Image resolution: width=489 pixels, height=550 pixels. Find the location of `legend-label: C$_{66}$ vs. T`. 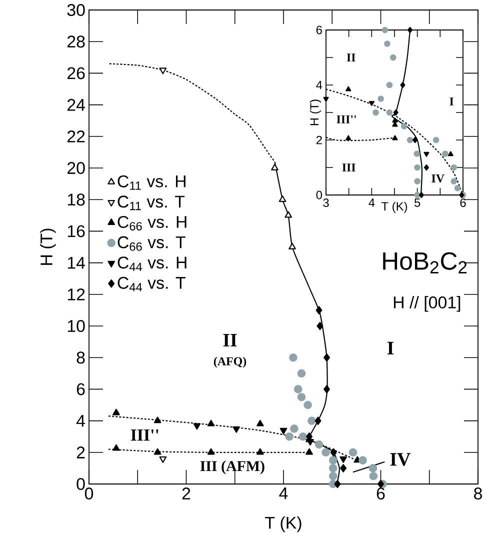

legend-label: C$_{66}$ vs. T is located at coordinates (152, 243).